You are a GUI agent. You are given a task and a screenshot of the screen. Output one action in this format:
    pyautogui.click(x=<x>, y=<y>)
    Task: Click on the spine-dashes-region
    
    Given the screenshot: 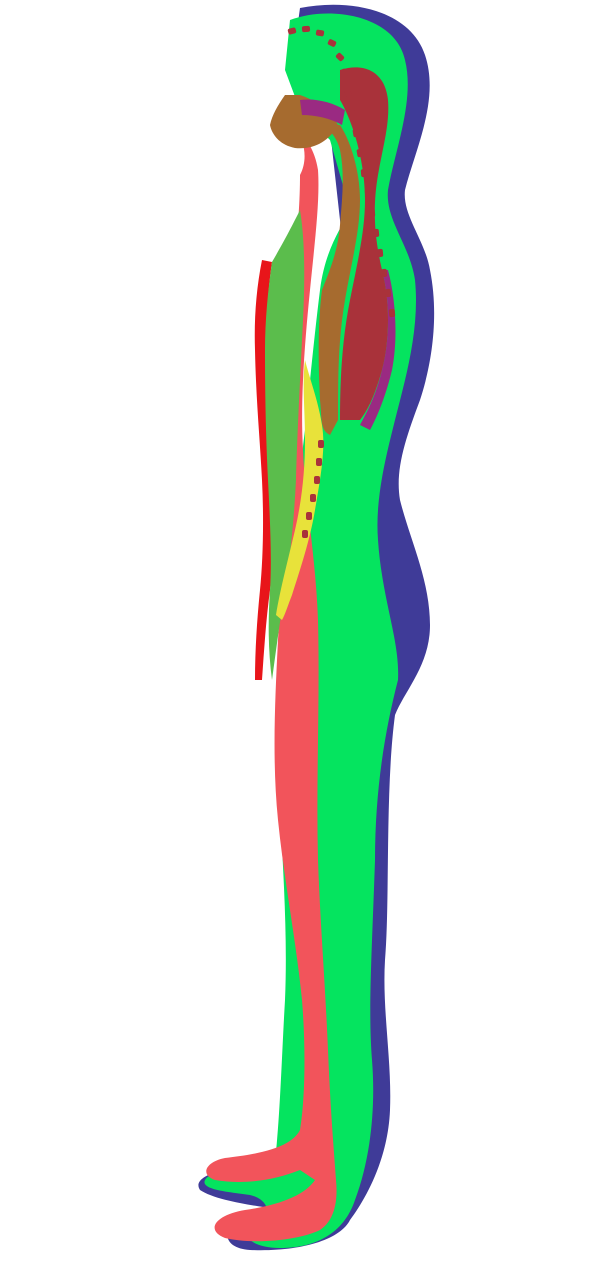 What is the action you would take?
    pyautogui.click(x=341, y=281)
    